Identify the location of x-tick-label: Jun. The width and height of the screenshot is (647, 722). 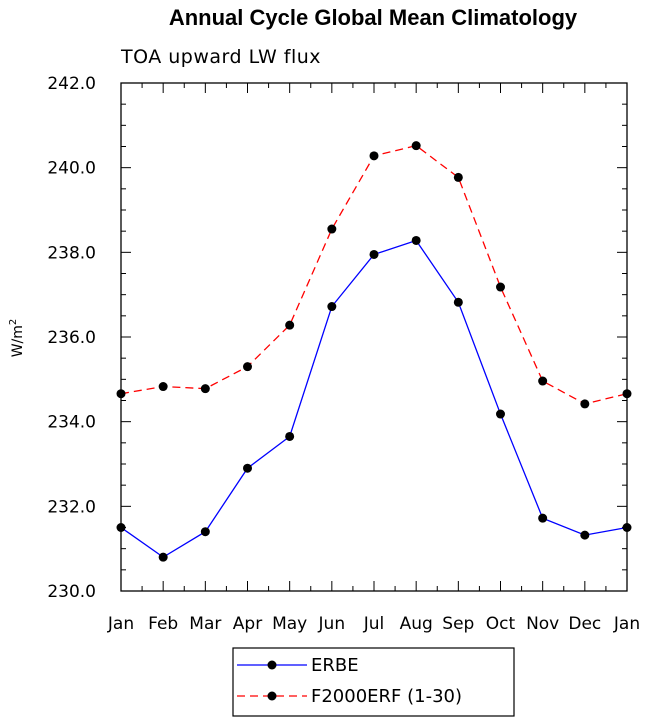
(332, 624).